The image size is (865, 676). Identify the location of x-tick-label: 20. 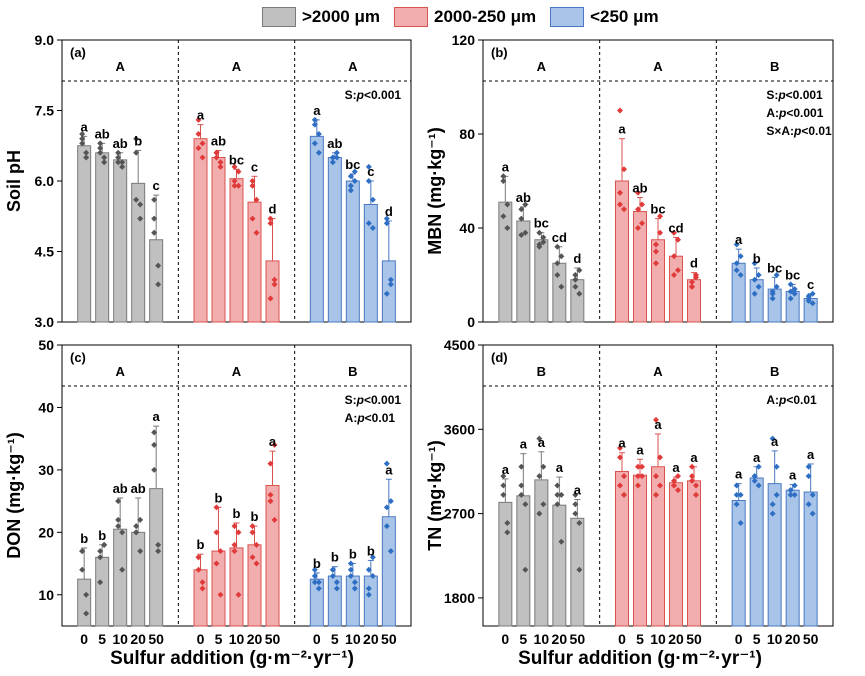
(560, 639).